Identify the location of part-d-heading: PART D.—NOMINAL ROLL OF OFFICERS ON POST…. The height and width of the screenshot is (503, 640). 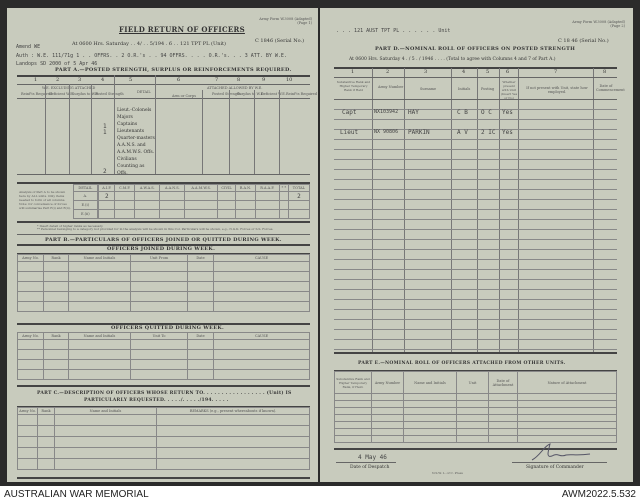
(475, 49).